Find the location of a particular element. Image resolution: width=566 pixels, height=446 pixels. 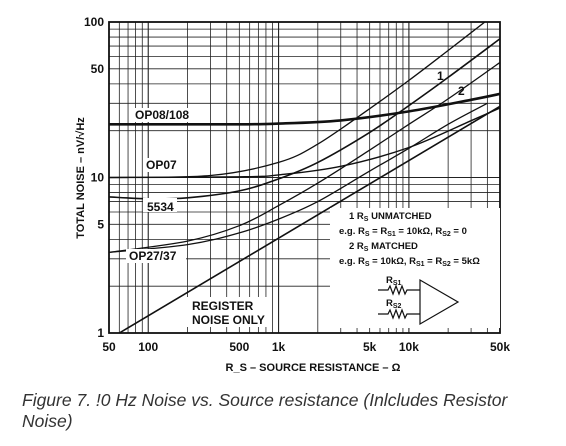

x-tick-label: 1k is located at coordinates (279, 347).